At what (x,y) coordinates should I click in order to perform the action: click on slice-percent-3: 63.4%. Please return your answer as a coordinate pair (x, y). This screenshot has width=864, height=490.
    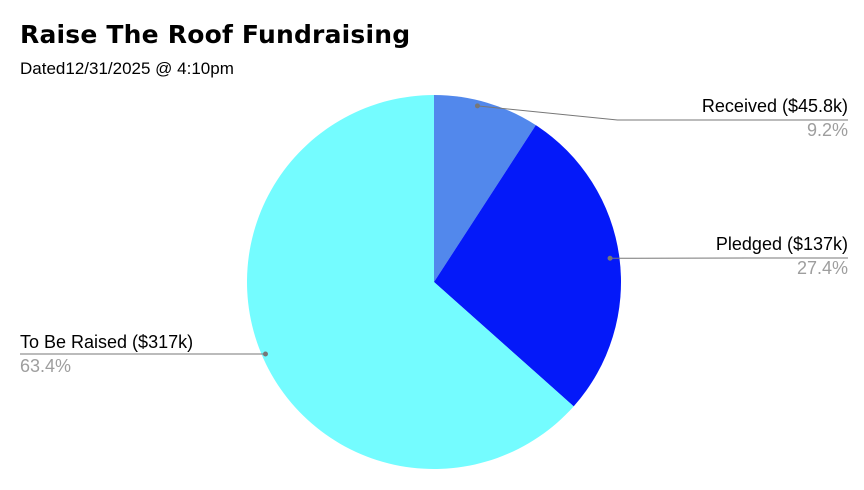
    Looking at the image, I should click on (45, 366).